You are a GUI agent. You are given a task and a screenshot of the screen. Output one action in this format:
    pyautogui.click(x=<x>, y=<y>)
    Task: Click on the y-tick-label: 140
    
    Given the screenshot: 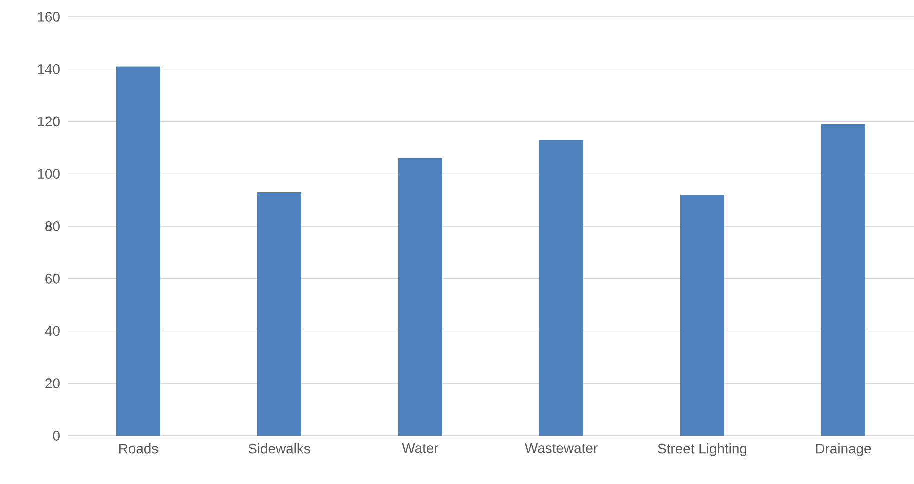 What is the action you would take?
    pyautogui.click(x=49, y=69)
    